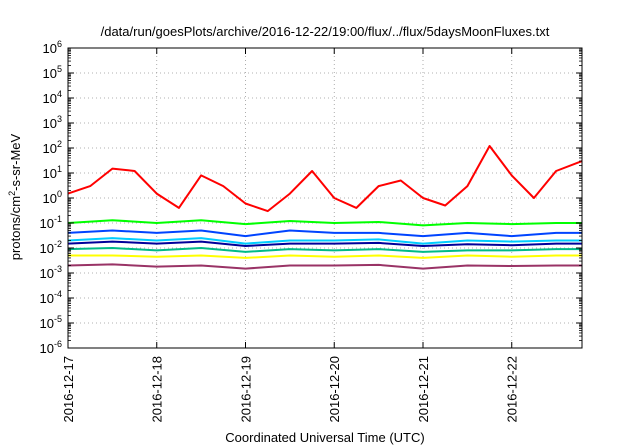 This screenshot has width=640, height=448. Describe the element at coordinates (52, 147) in the screenshot. I see `y-tick-label: 10²` at that location.